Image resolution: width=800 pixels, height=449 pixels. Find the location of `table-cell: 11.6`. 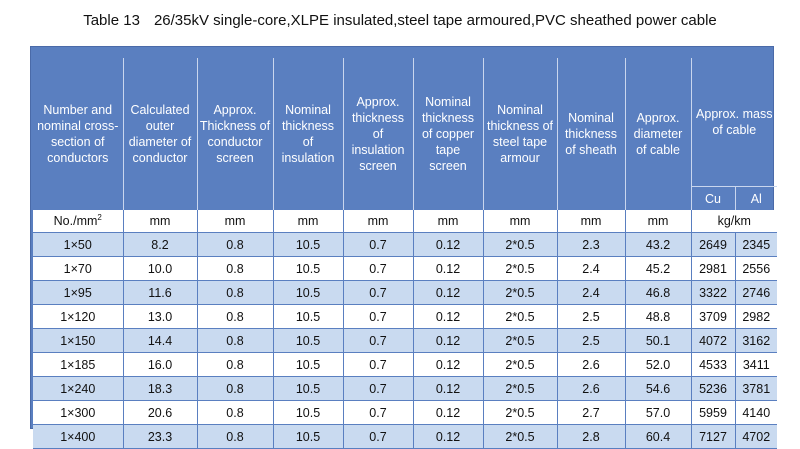

table-cell: 11.6 is located at coordinates (160, 292).